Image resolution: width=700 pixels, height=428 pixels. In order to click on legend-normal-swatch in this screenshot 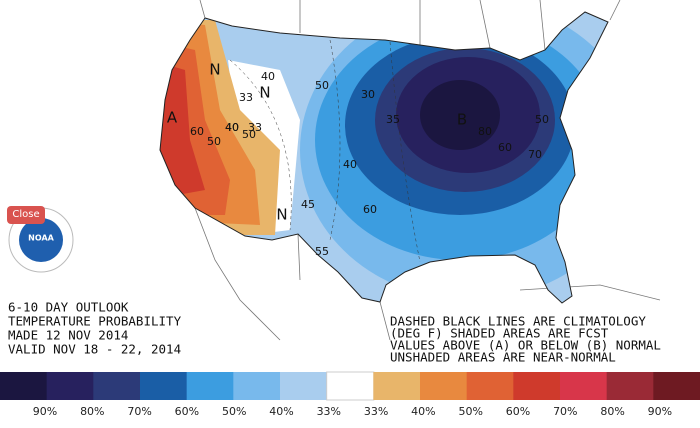, I will do `click(350, 386)`.